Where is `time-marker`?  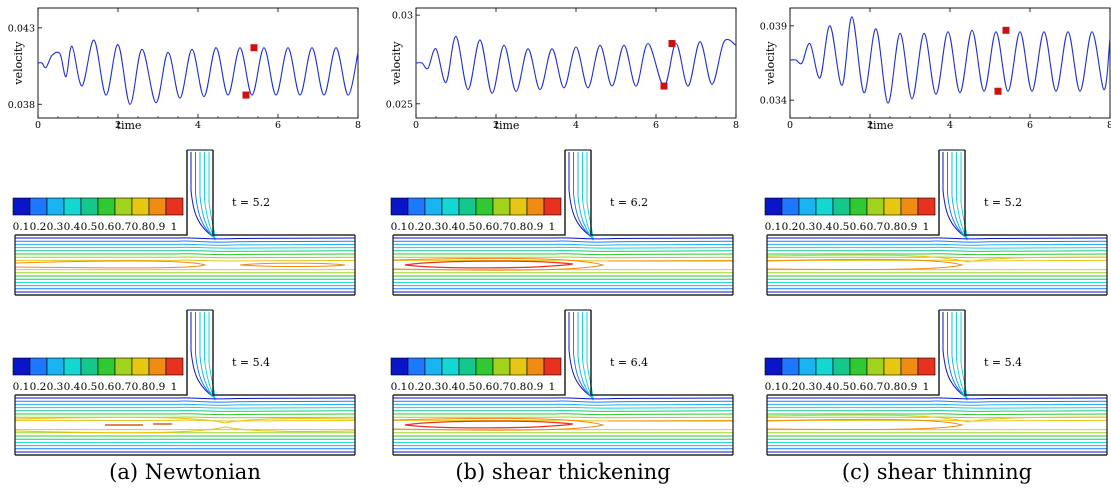 time-marker is located at coordinates (1006, 30).